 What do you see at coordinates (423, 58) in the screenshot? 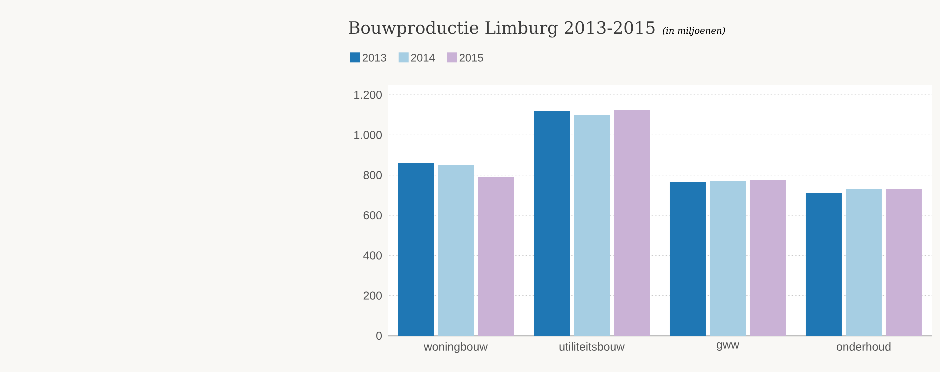
I see `legend-label: 2014` at bounding box center [423, 58].